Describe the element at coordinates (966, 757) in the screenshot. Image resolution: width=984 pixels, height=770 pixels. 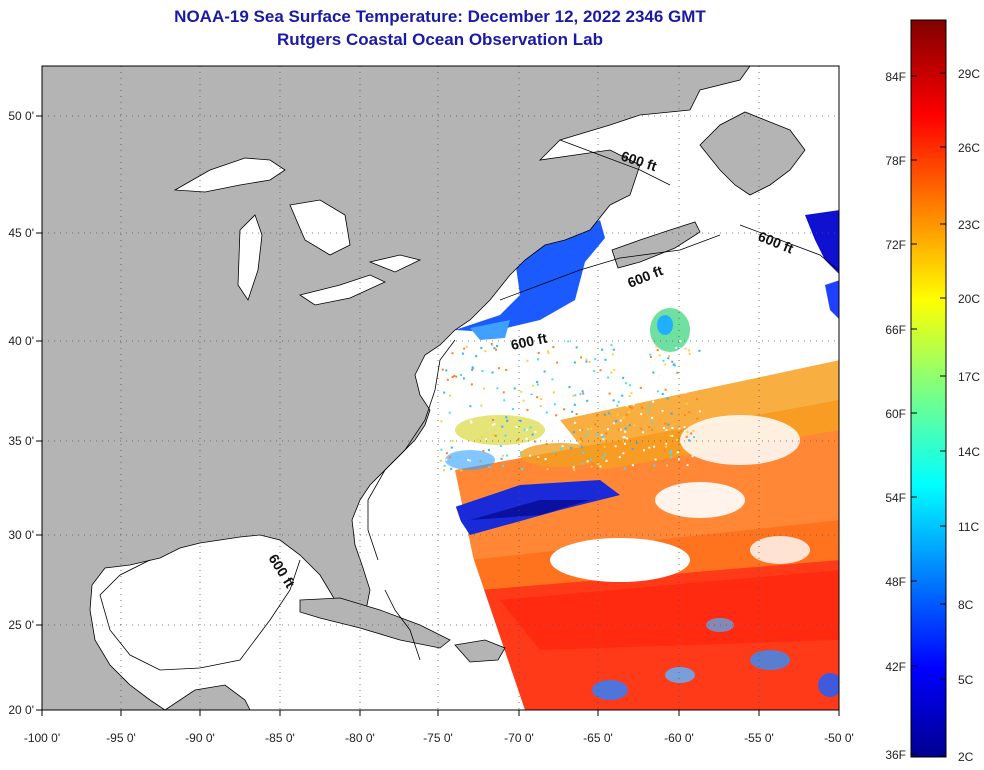
I see `colorbar-c-label: 2C` at that location.